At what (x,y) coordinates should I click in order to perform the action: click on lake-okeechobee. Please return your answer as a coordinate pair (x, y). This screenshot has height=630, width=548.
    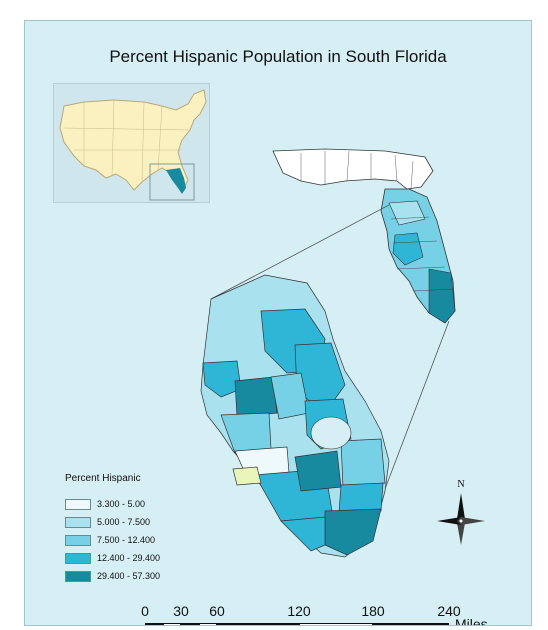
    Looking at the image, I should click on (331, 433).